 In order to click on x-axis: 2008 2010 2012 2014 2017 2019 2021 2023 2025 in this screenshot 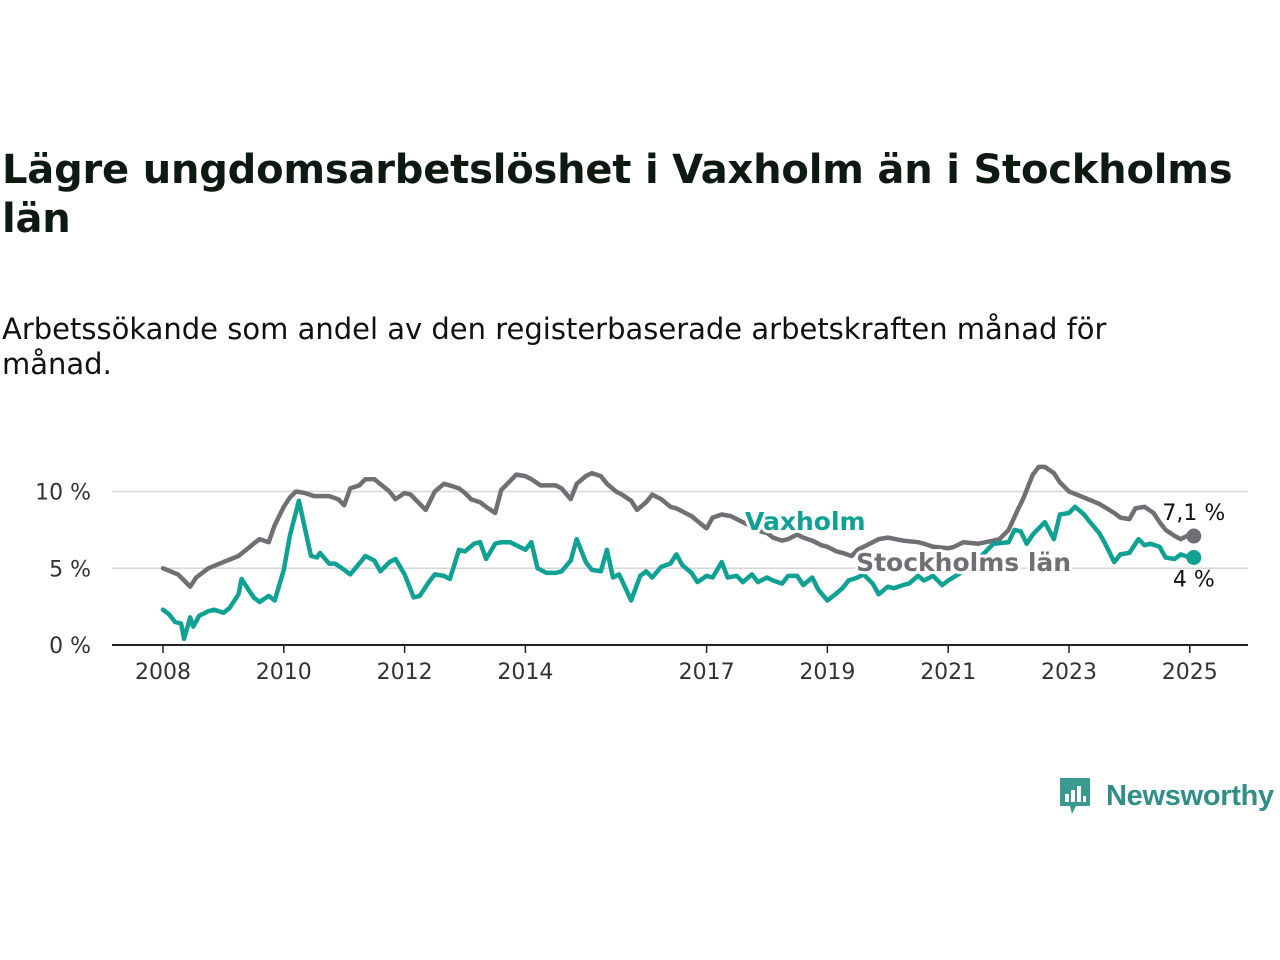, I will do `click(680, 664)`.